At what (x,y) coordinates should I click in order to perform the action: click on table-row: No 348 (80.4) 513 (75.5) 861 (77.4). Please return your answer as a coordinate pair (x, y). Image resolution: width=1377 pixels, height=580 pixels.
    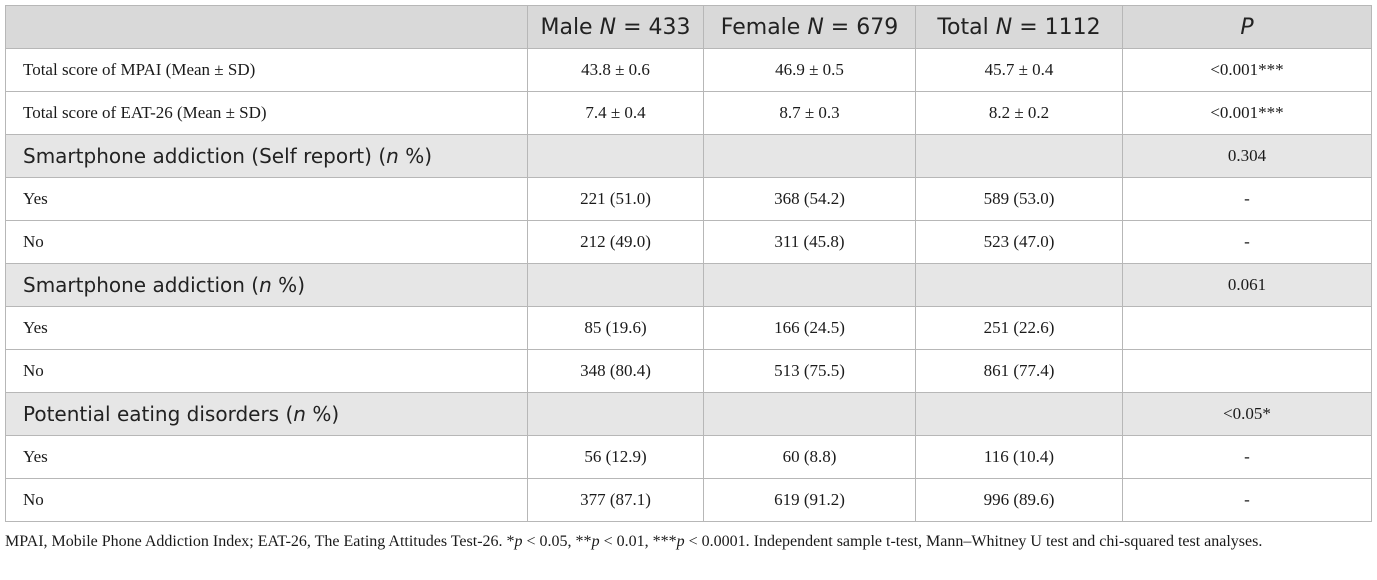
    Looking at the image, I should click on (688, 371).